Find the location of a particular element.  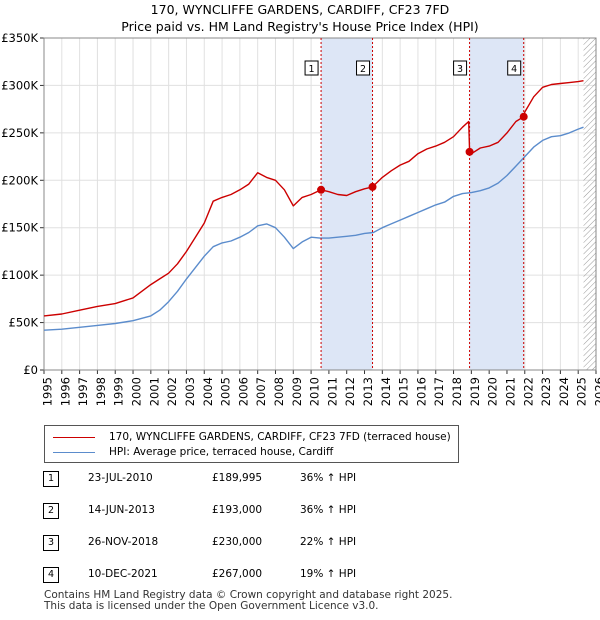

sale-row: 2 14-JUN-2013 £193,000 36% ↑ HPI is located at coordinates (300, 511).